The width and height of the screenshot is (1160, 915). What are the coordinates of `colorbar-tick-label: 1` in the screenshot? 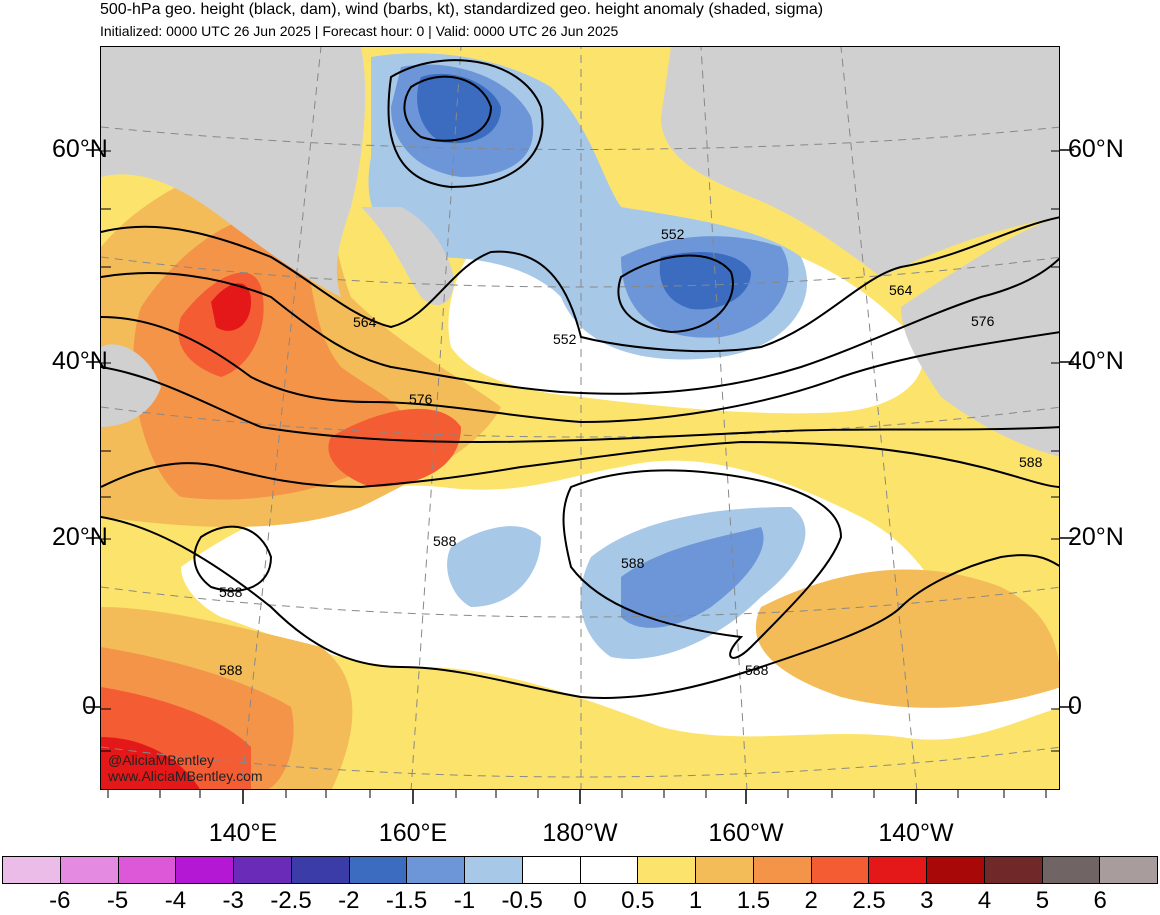 It's located at (695, 900).